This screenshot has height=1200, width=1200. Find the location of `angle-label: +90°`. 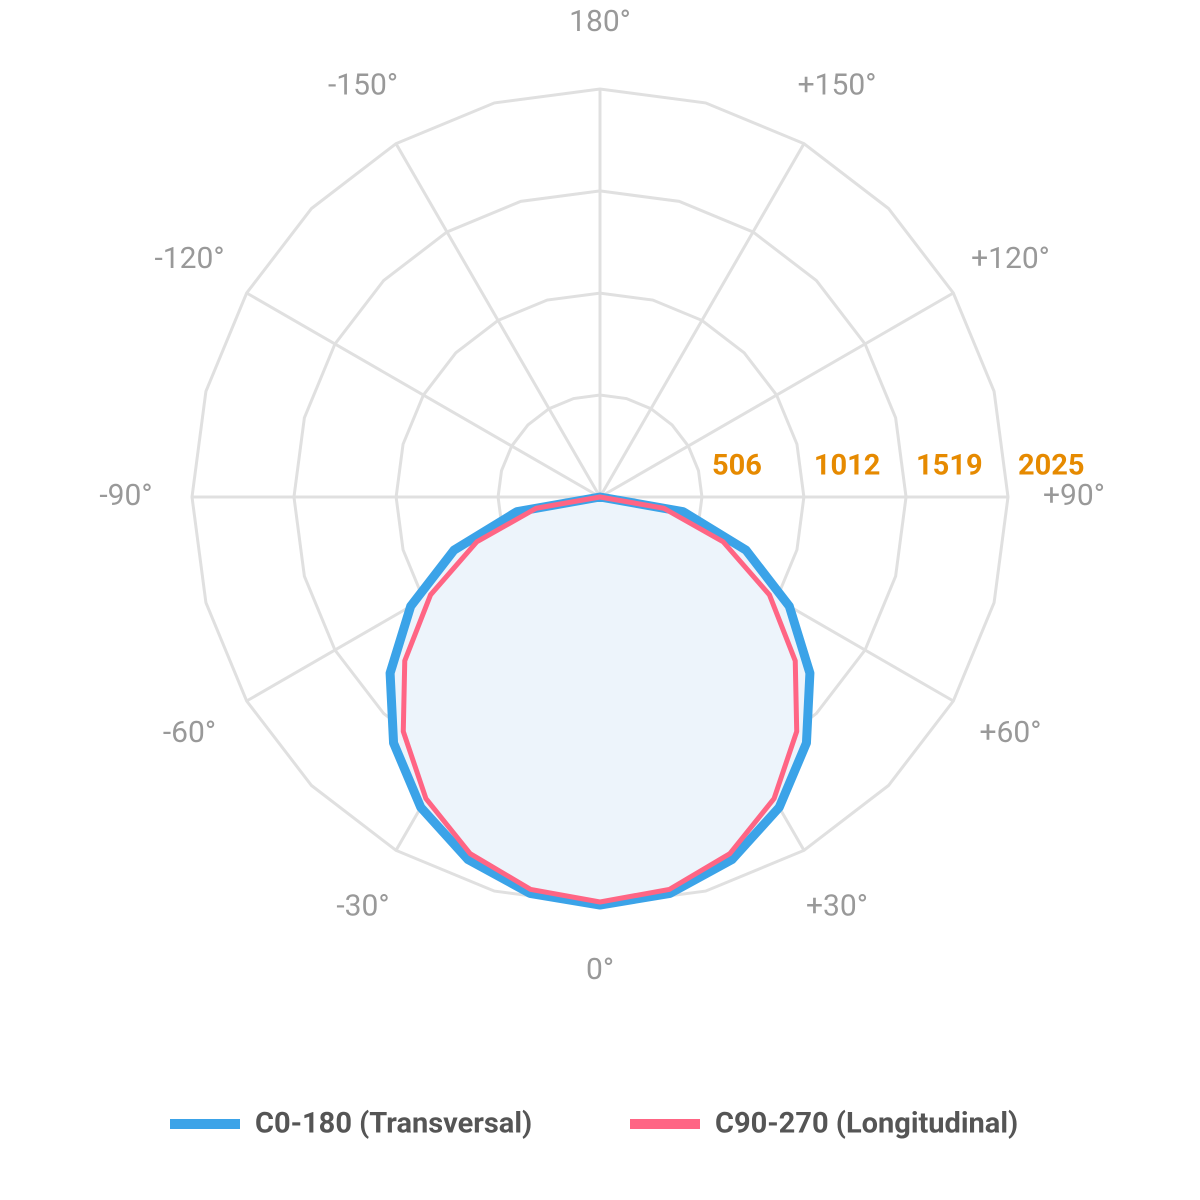

angle-label: +90° is located at coordinates (1074, 495).